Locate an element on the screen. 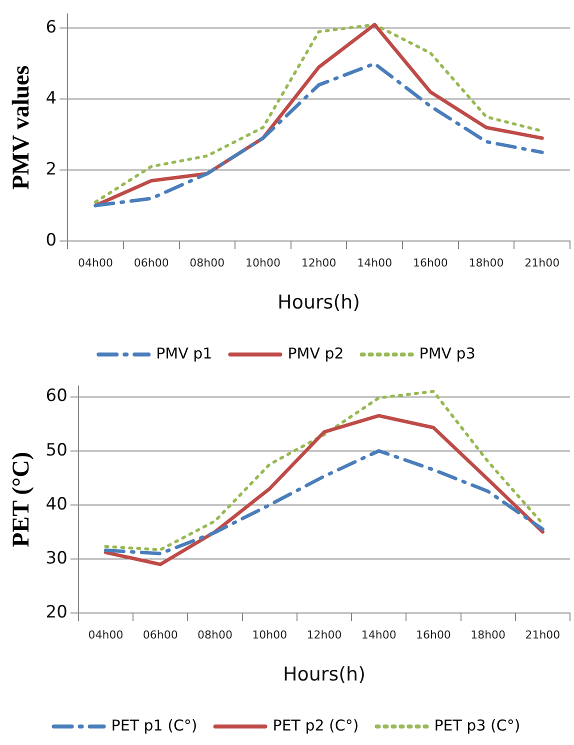 The image size is (574, 745). legend-label: PET p2 (C°) is located at coordinates (315, 725).